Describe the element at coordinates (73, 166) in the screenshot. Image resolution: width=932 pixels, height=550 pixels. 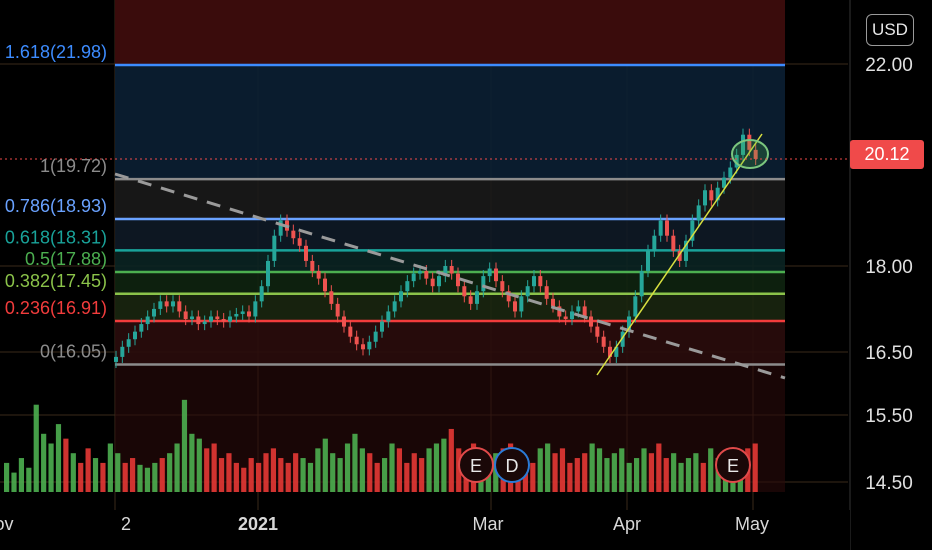
I see `fib-label: 1(19.72)` at that location.